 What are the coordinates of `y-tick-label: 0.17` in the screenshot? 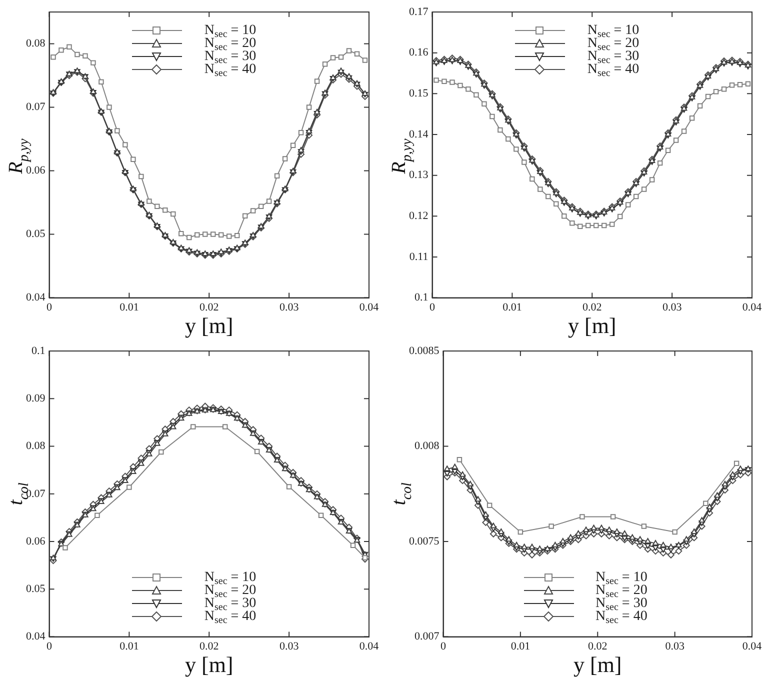 It's located at (419, 12).